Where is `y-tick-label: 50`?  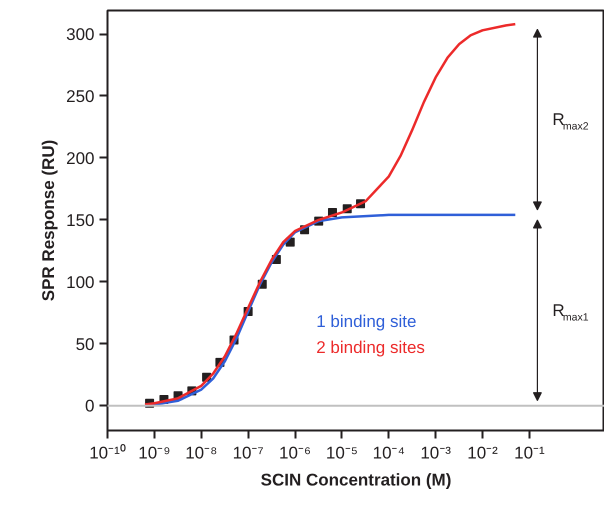 y-tick-label: 50 is located at coordinates (85, 344).